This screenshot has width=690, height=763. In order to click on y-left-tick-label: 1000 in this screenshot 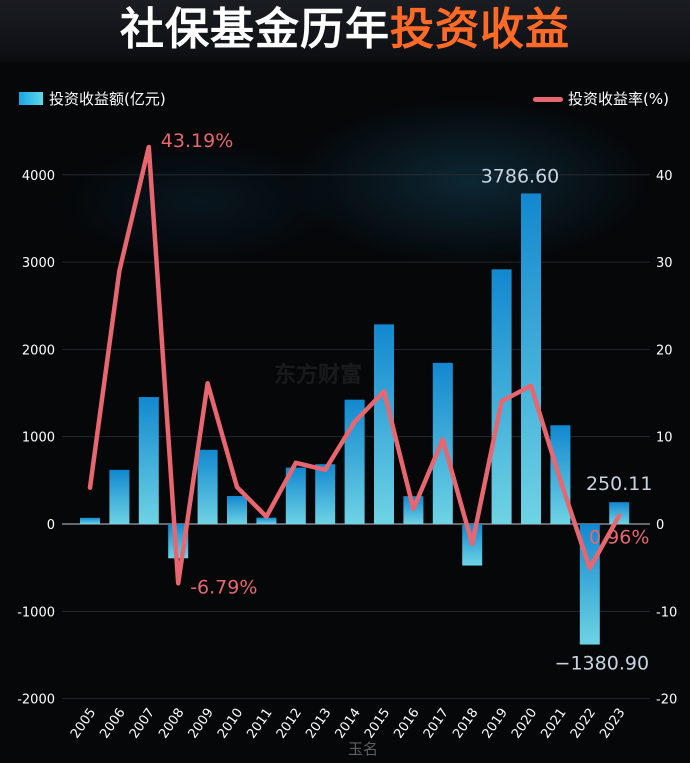, I will do `click(38, 438)`.